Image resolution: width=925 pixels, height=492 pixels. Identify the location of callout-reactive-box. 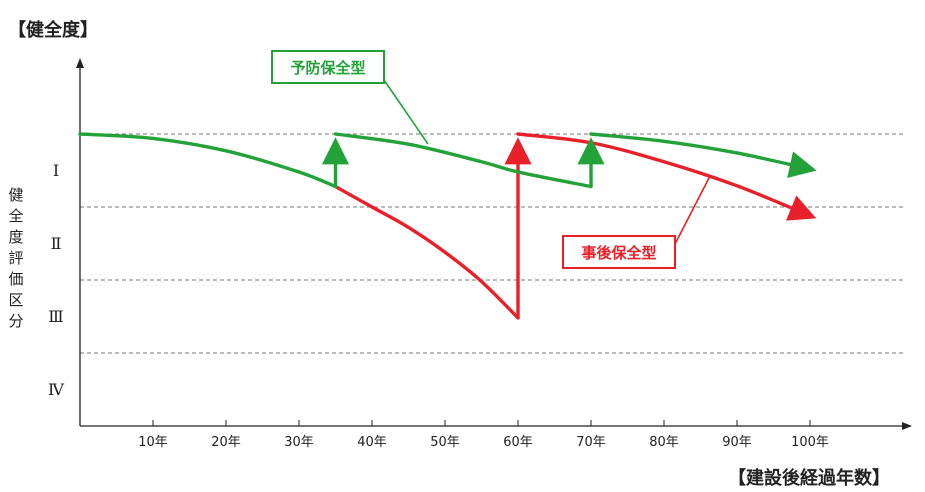
(619, 252).